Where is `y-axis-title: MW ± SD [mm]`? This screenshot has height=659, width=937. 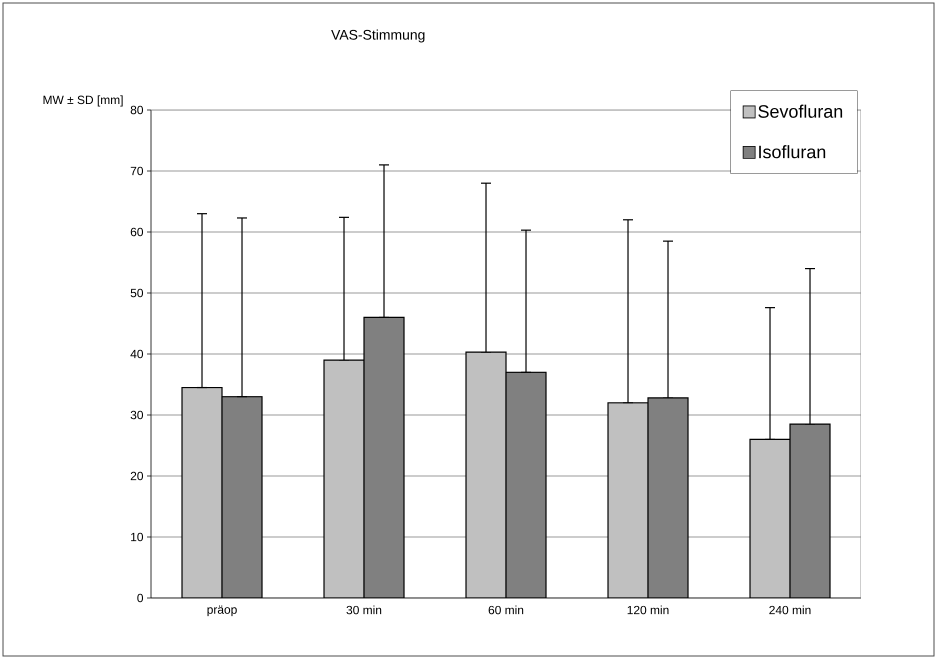
y-axis-title: MW ± SD [mm] is located at coordinates (83, 100).